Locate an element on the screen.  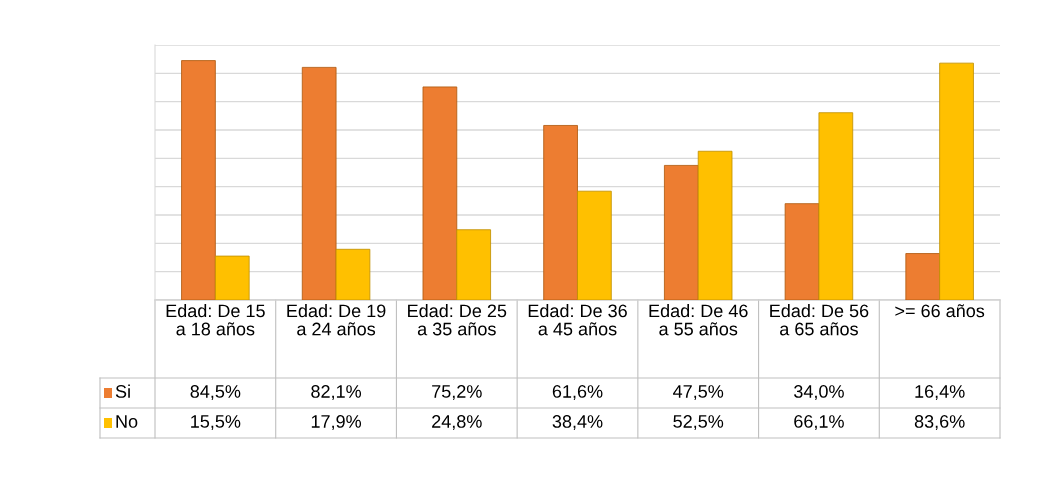
data-label: 61,6% is located at coordinates (577, 392).